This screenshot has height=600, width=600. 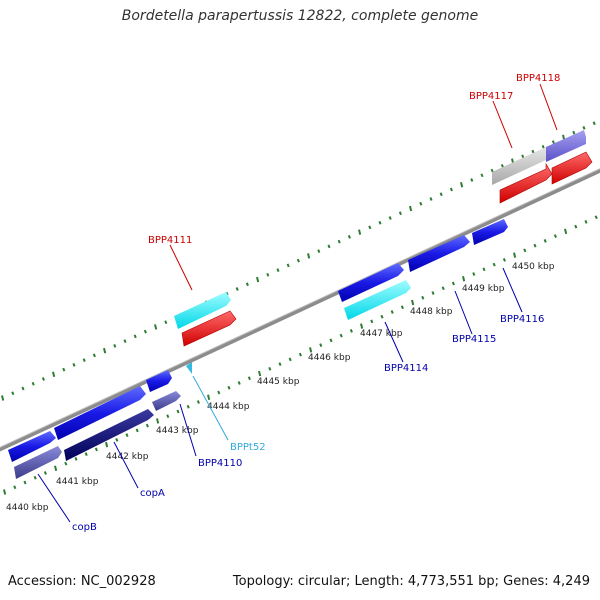 I want to click on feature-copB, so click(x=35, y=455).